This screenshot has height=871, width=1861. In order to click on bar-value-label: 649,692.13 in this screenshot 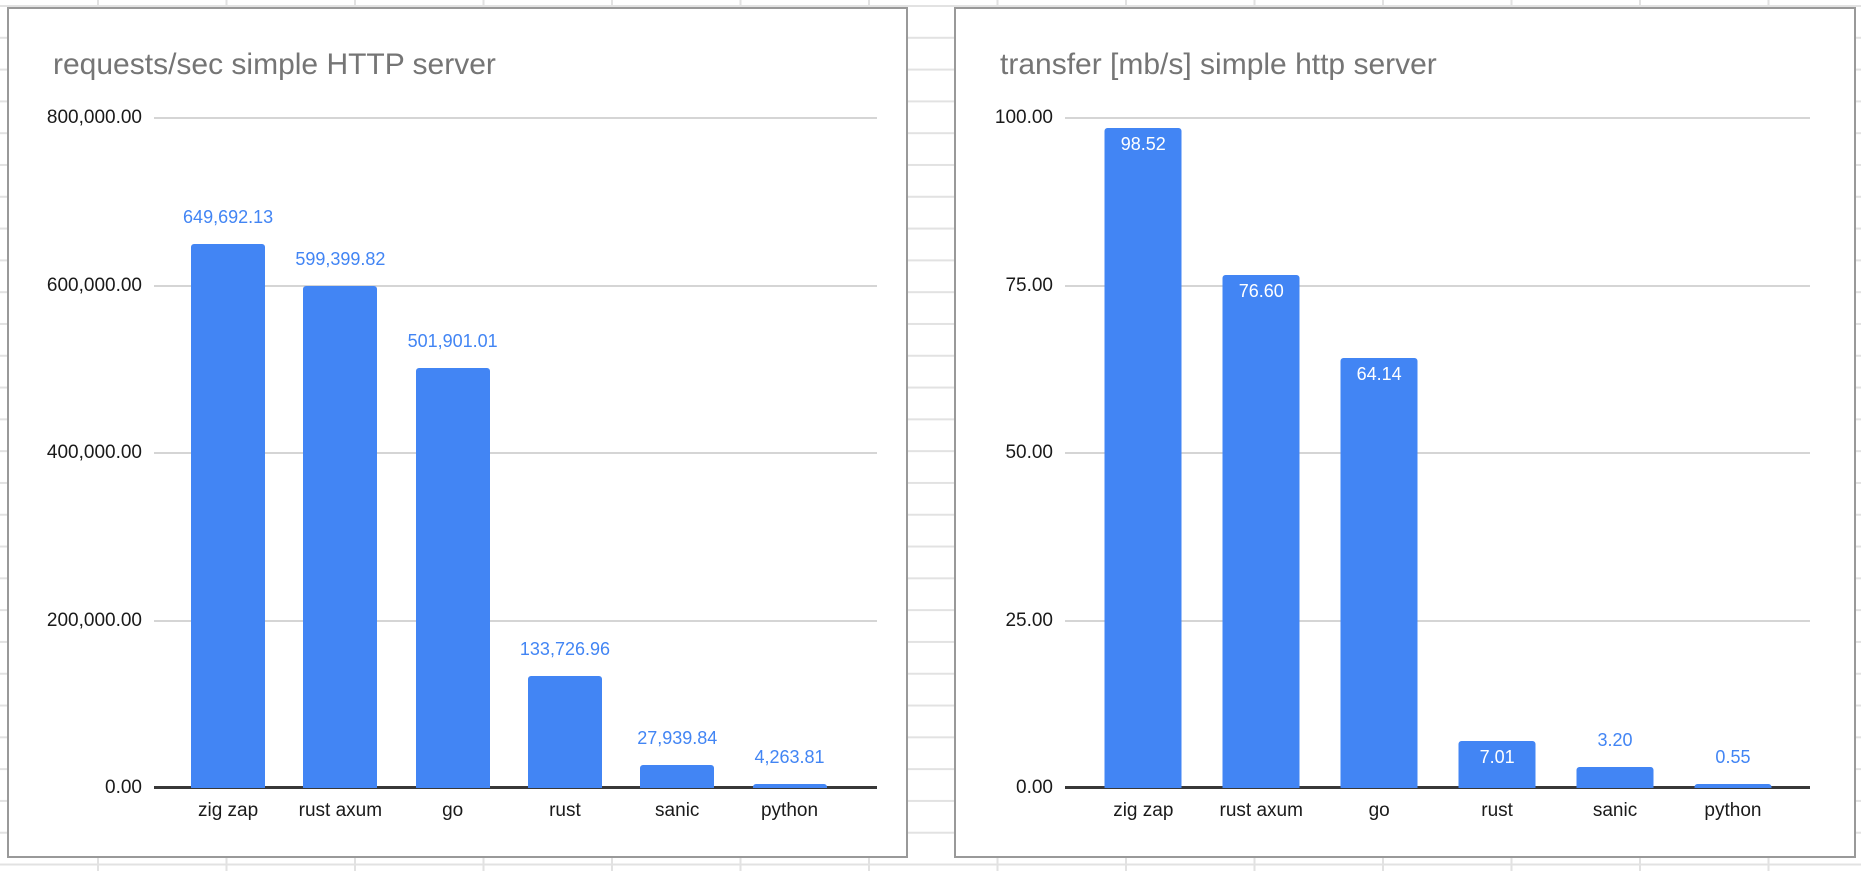, I will do `click(228, 216)`.